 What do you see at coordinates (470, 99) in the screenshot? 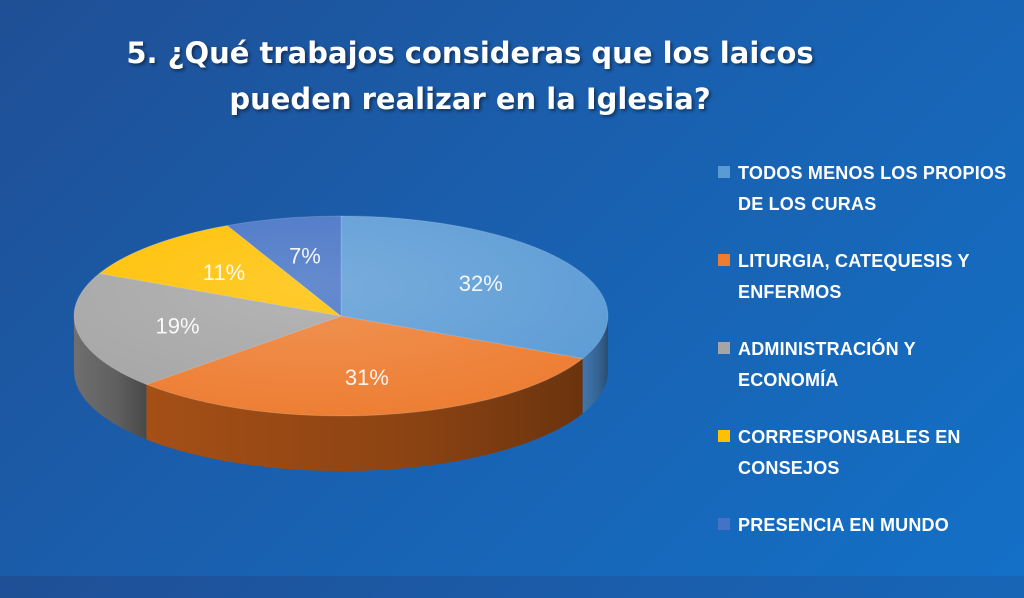
I see `chart-title-line-2: pueden realizar en la Iglesia?` at bounding box center [470, 99].